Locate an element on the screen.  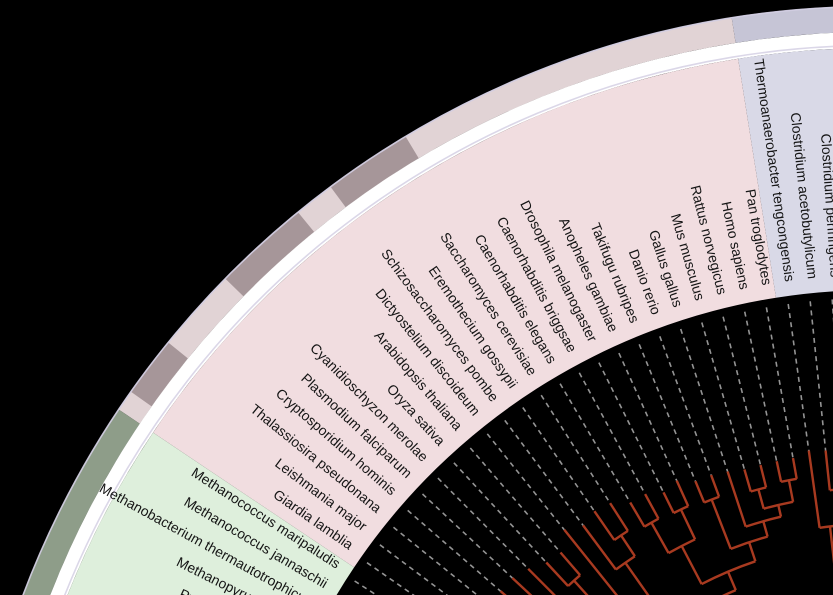
outer-band-segment-bacteria is located at coordinates (782, 24).